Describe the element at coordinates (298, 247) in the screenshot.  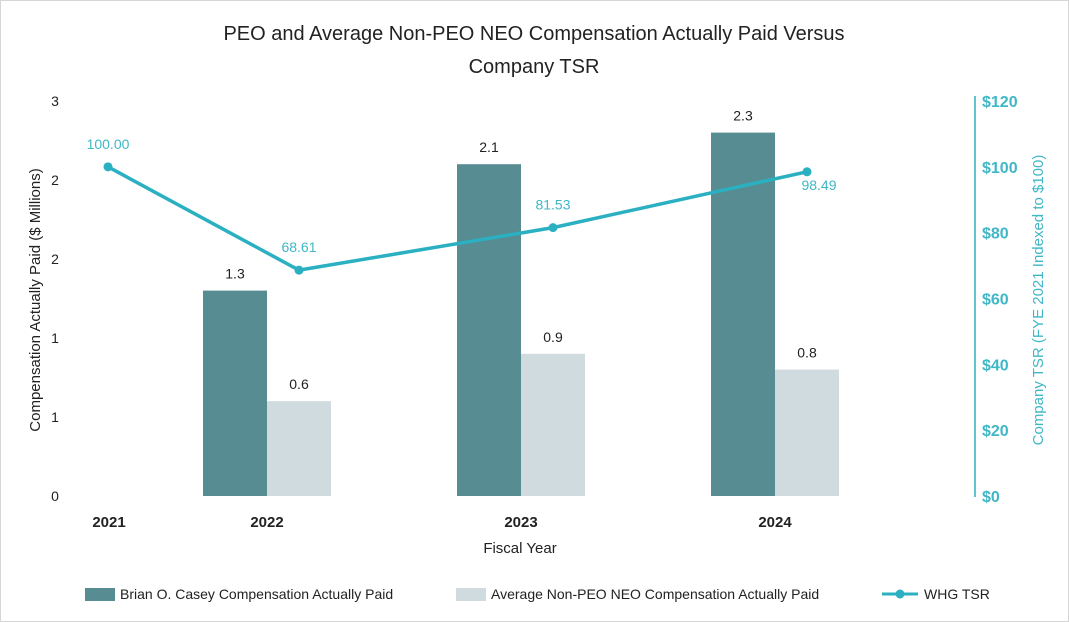
I see `tsr-data-label: 68.61` at that location.